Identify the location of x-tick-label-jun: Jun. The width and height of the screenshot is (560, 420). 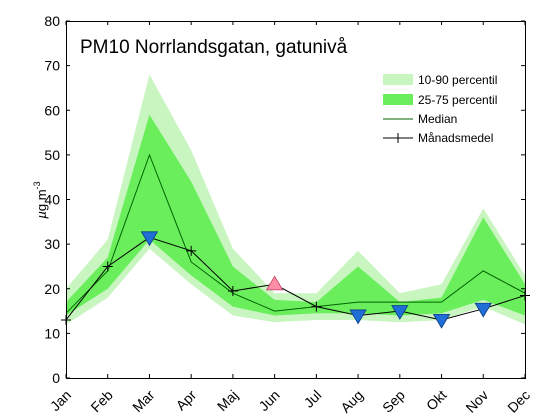
(268, 400).